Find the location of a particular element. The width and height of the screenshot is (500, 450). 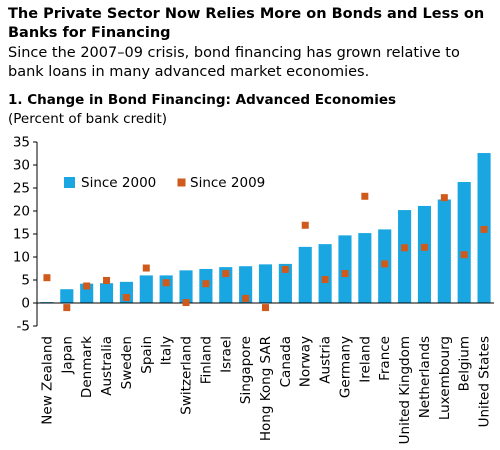

legend-swatch-since-2009 is located at coordinates (181, 182).